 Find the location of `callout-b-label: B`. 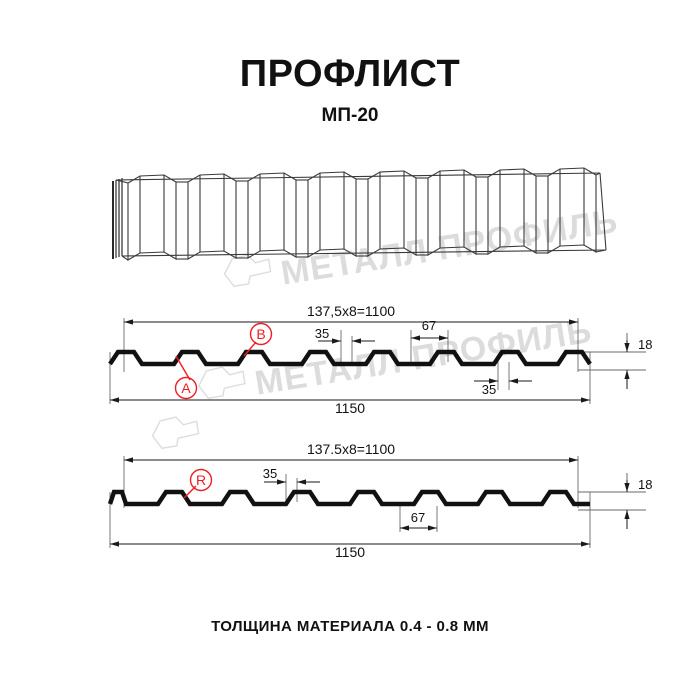

callout-b-label: B is located at coordinates (260, 334).